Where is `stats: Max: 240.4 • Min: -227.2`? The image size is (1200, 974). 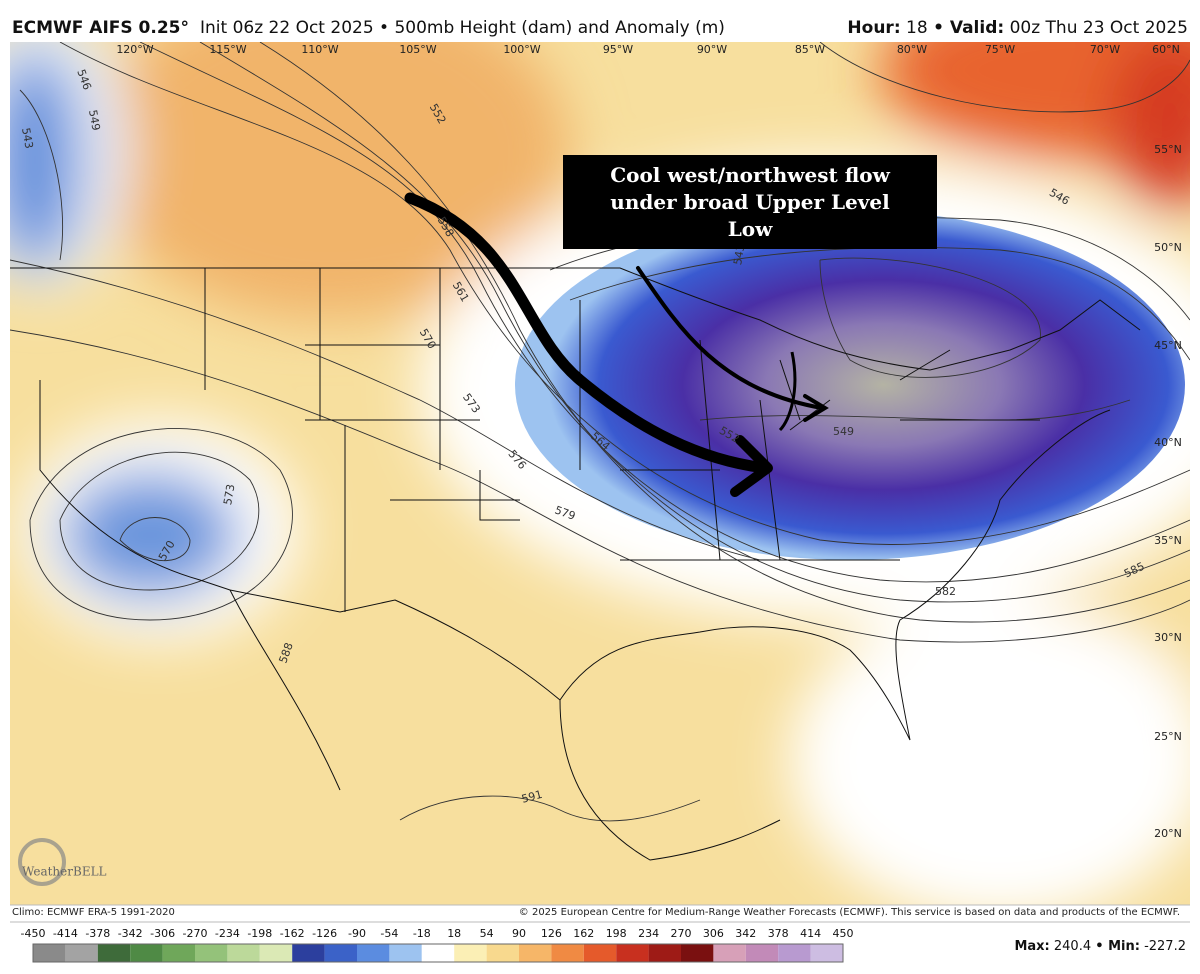
stats: Max: 240.4 • Min: -227.2 is located at coordinates (1100, 946).